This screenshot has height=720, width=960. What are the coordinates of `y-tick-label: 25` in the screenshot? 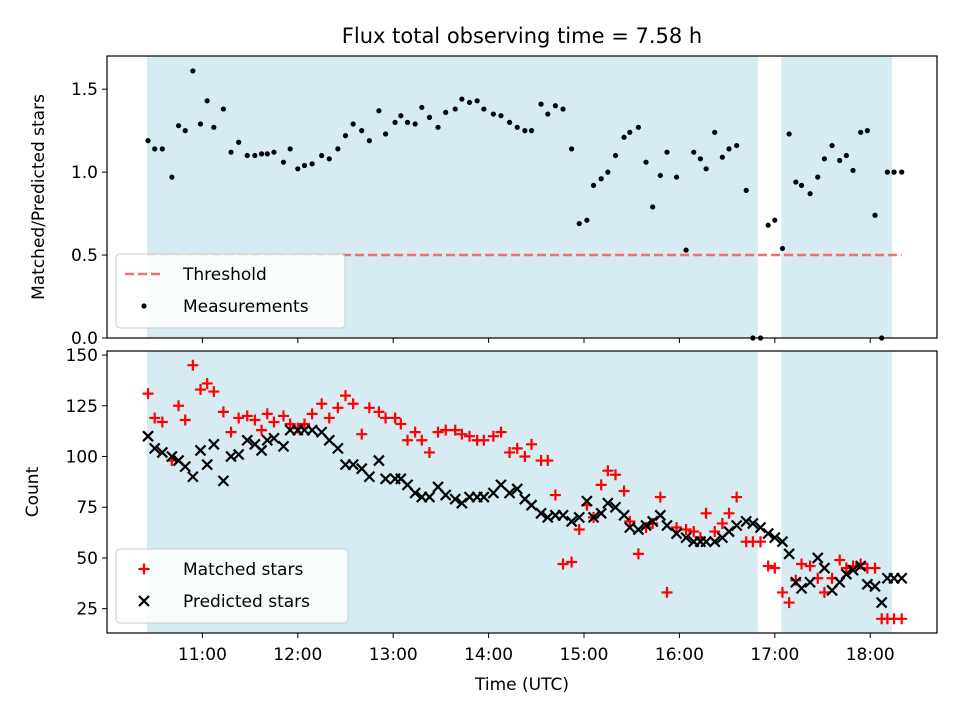 It's located at (87, 610).